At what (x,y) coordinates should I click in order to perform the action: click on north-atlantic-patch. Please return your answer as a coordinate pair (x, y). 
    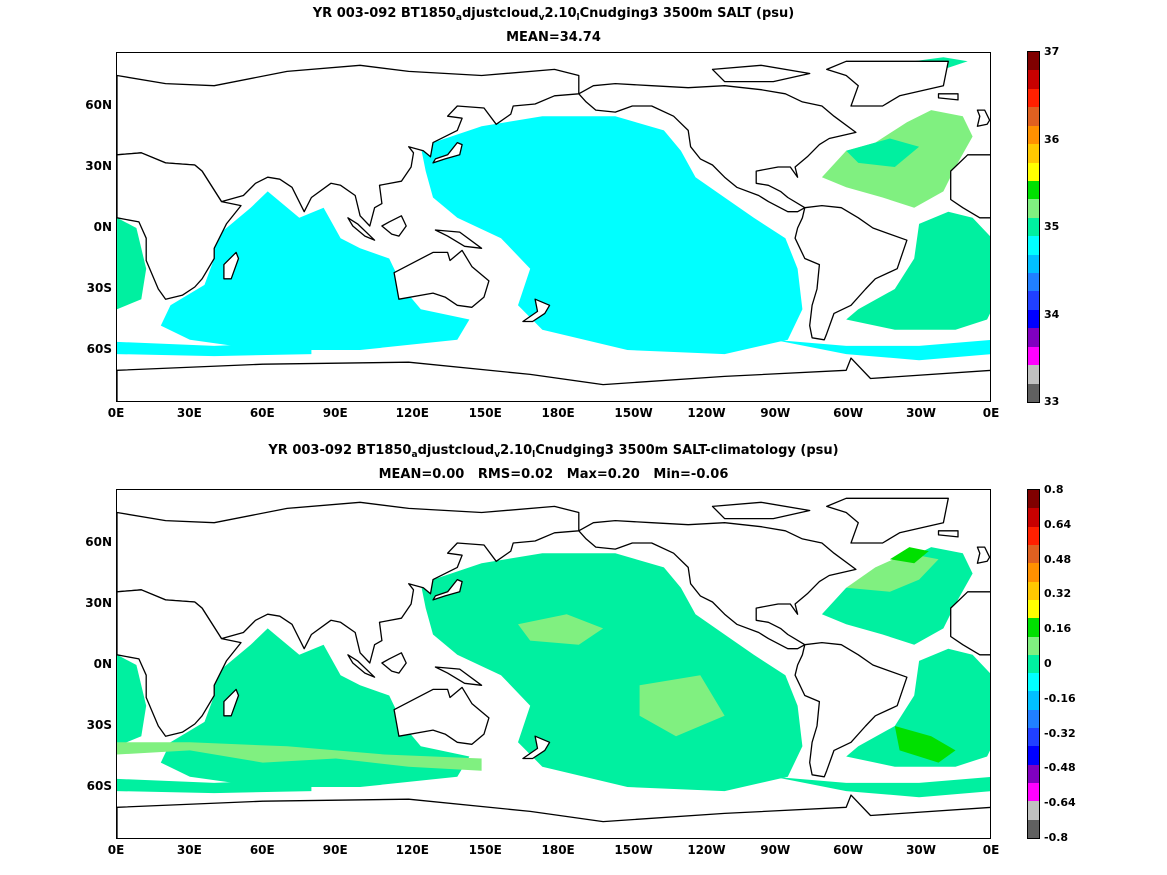
    Looking at the image, I should click on (897, 596).